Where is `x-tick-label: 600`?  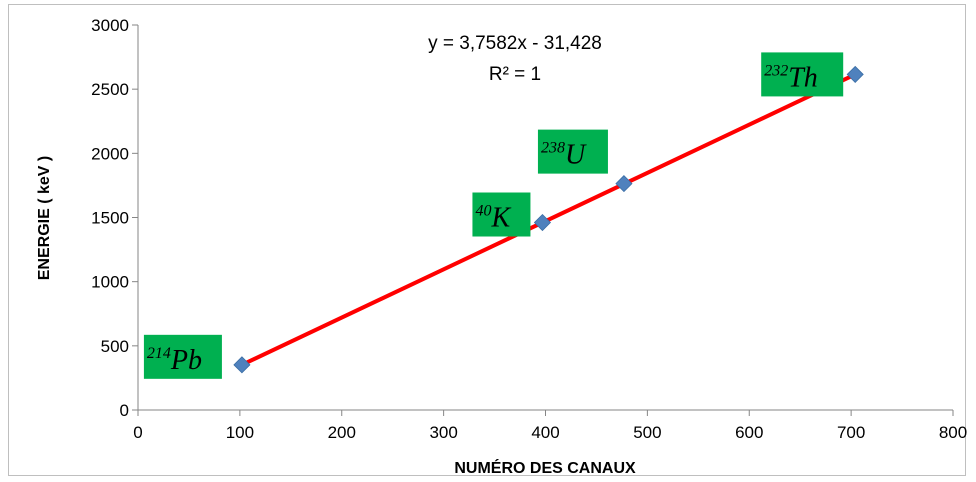
x-tick-label: 600 is located at coordinates (749, 432).